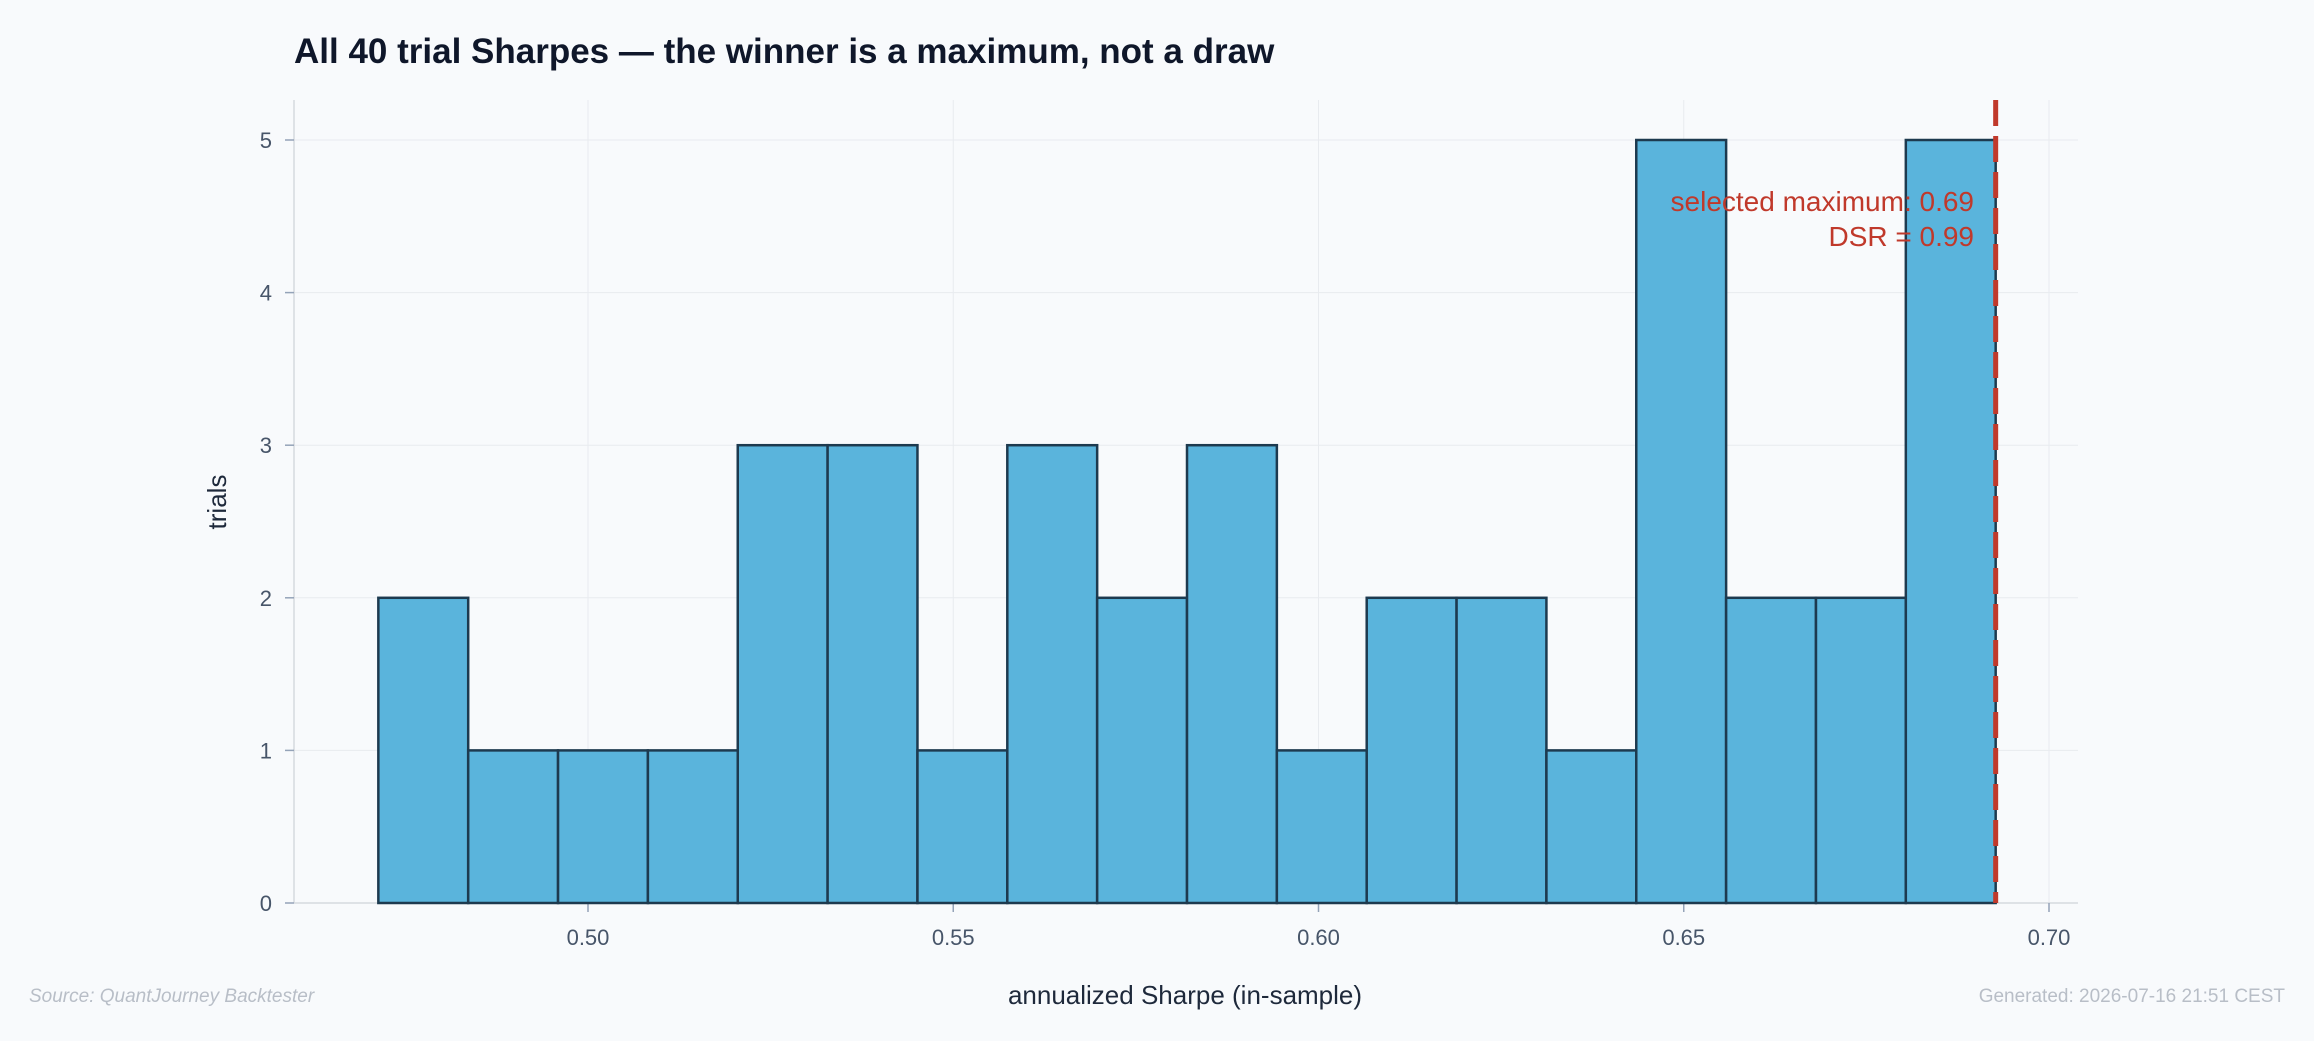  I want to click on y-tick-label: 2, so click(266, 598).